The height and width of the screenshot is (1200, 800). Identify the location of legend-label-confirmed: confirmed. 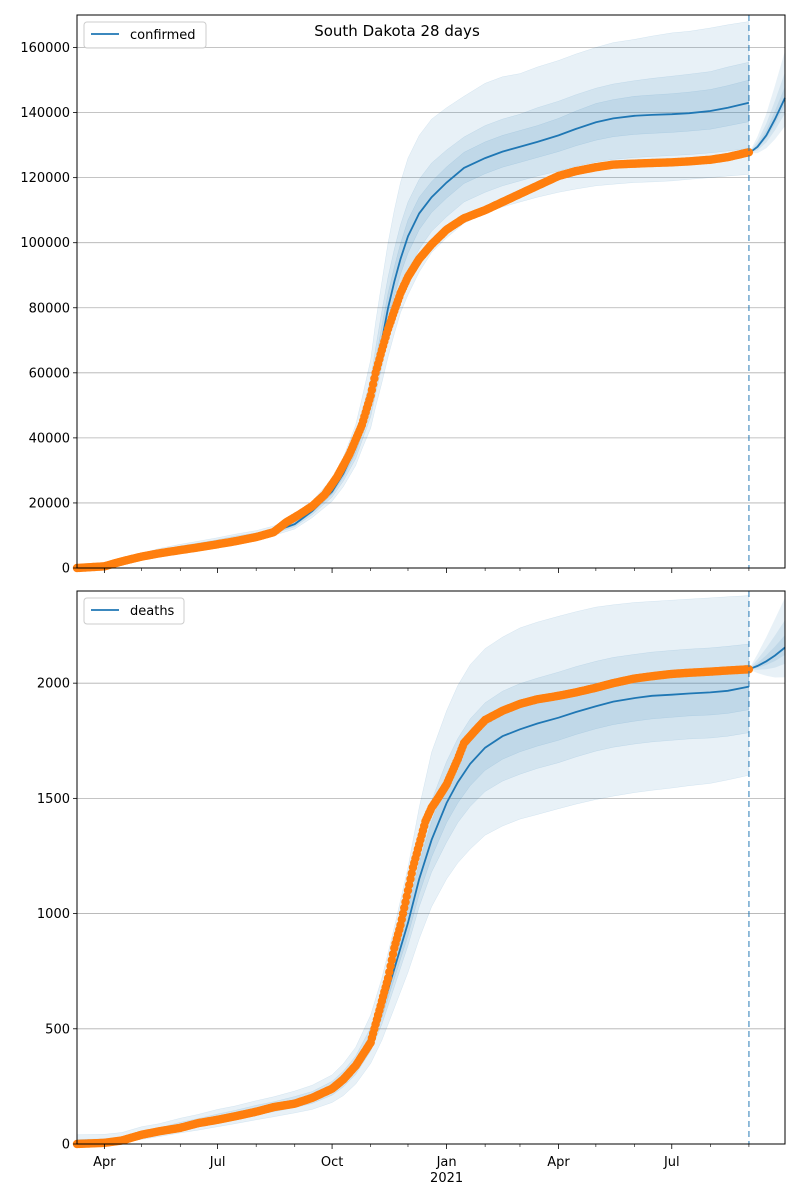
(163, 35).